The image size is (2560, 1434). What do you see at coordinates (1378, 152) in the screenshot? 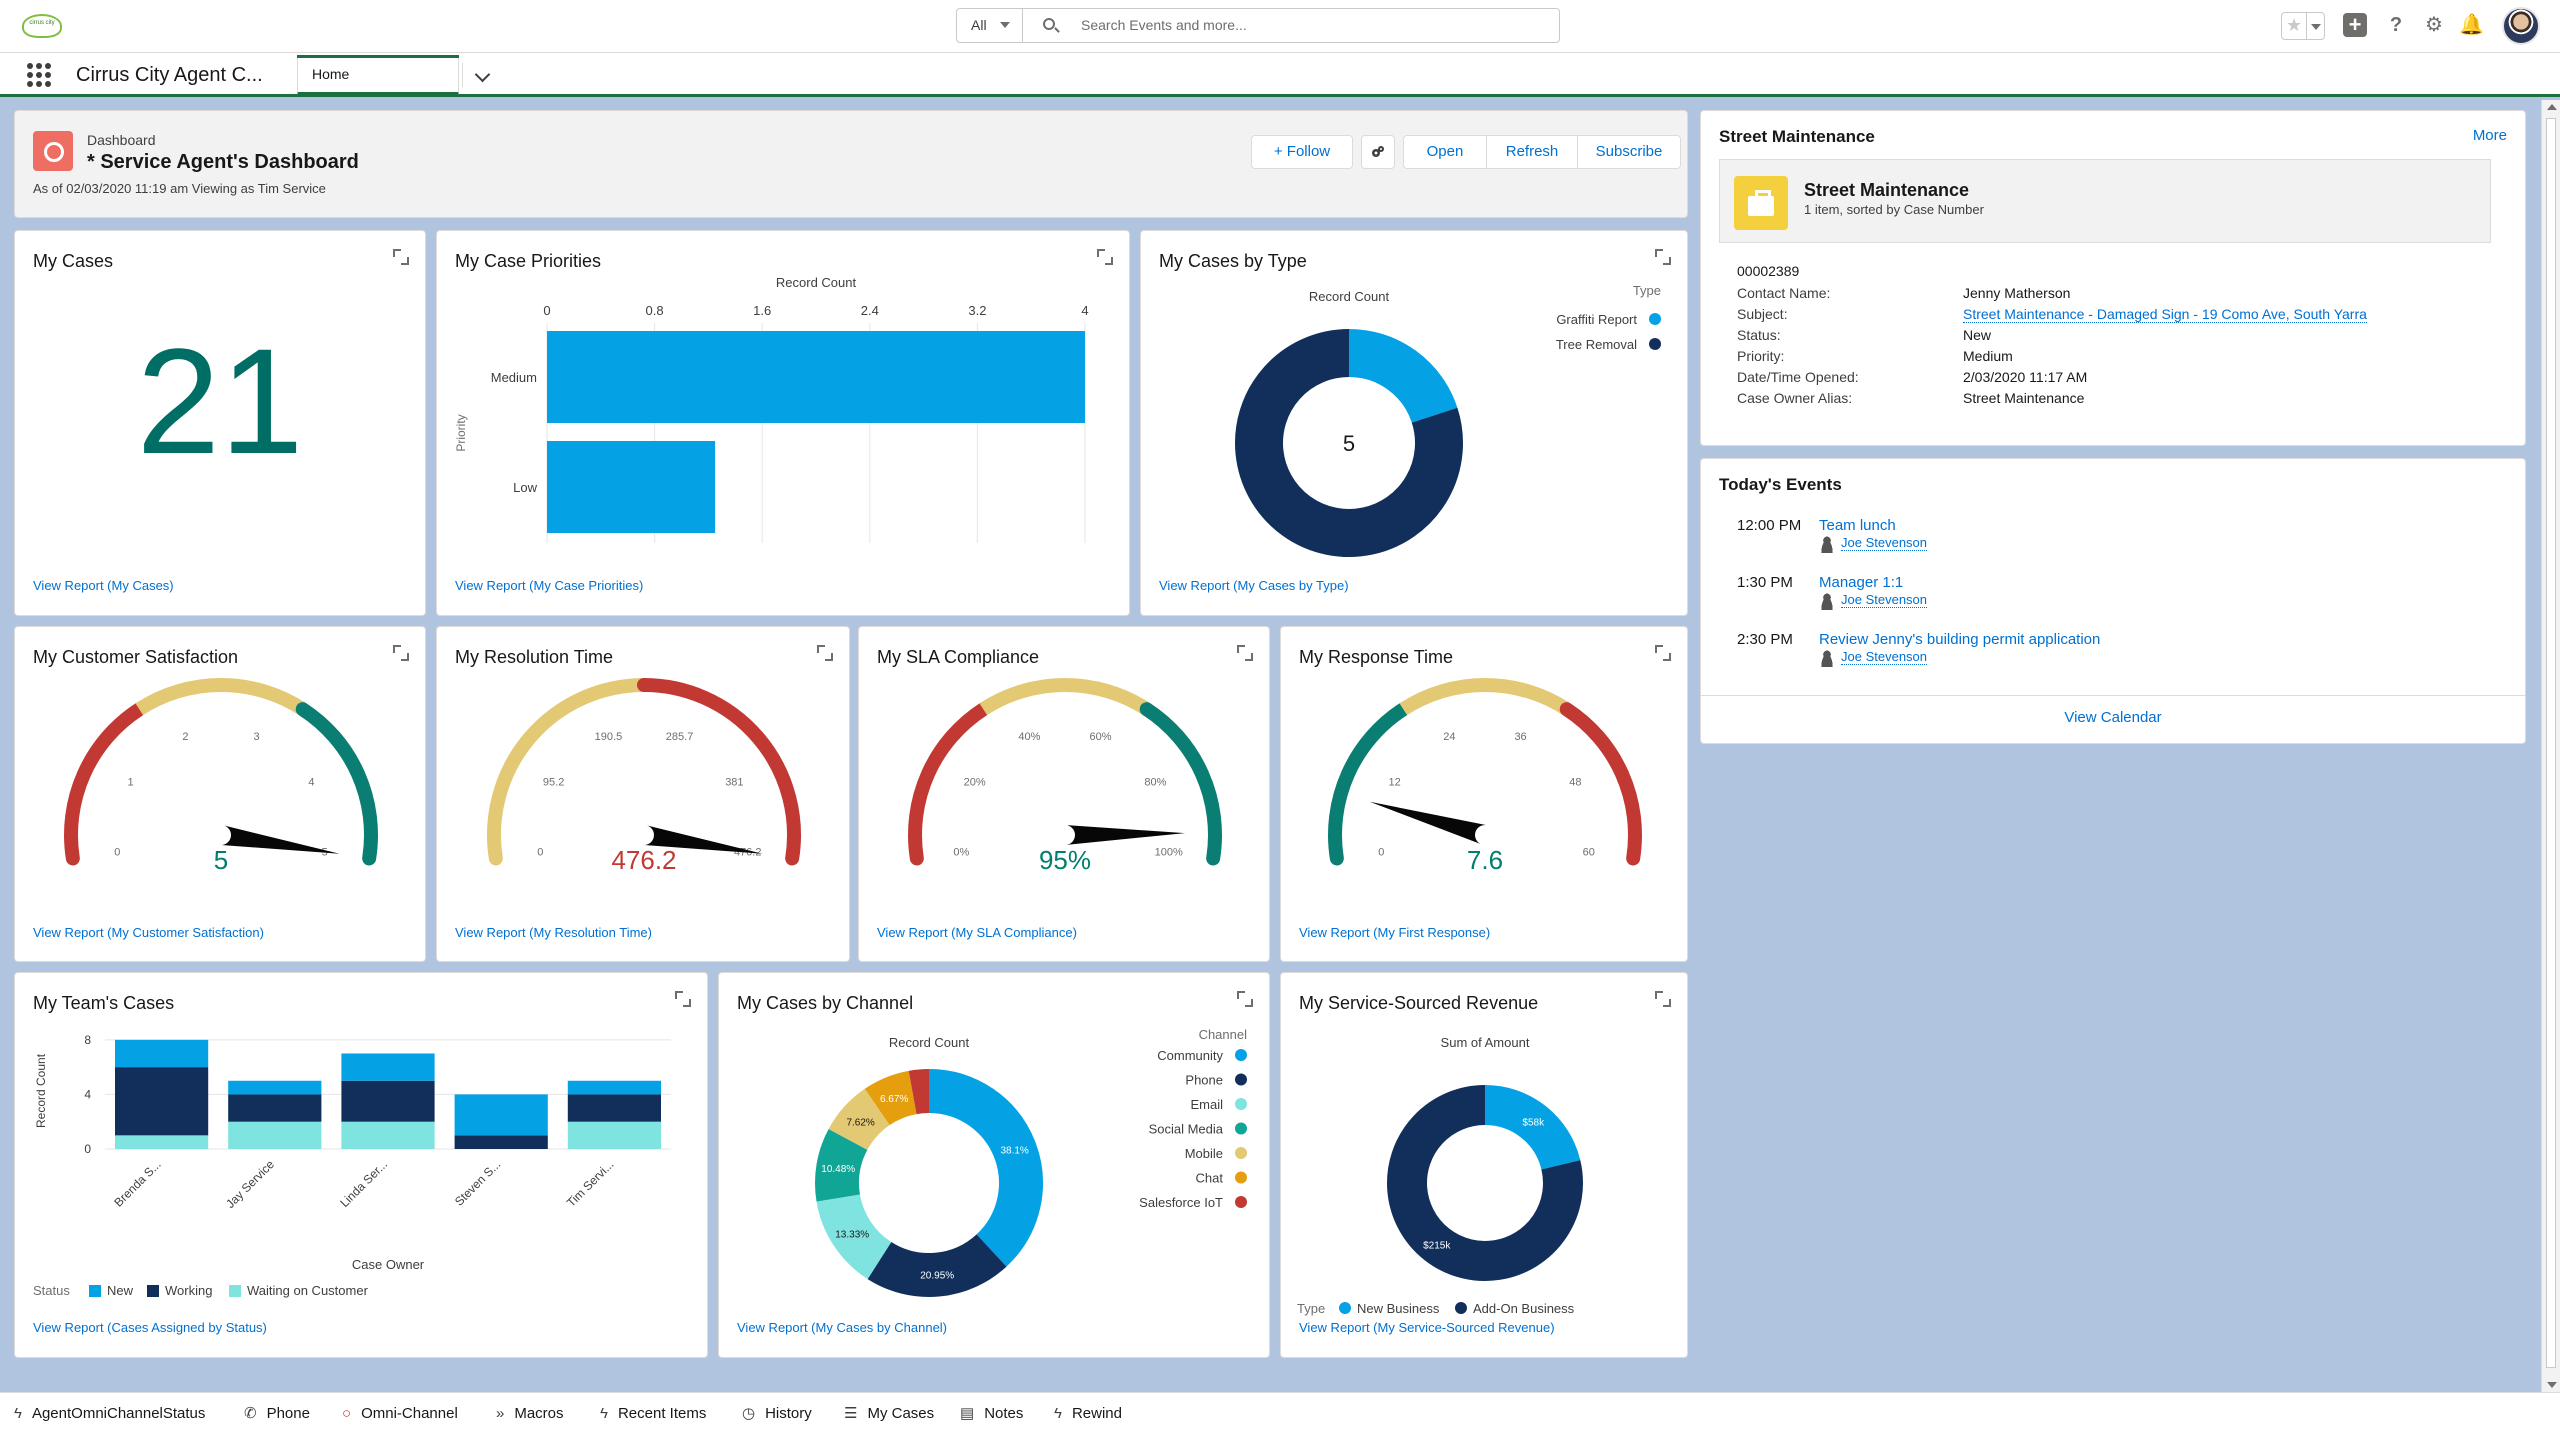
I see `edit-settings-button` at bounding box center [1378, 152].